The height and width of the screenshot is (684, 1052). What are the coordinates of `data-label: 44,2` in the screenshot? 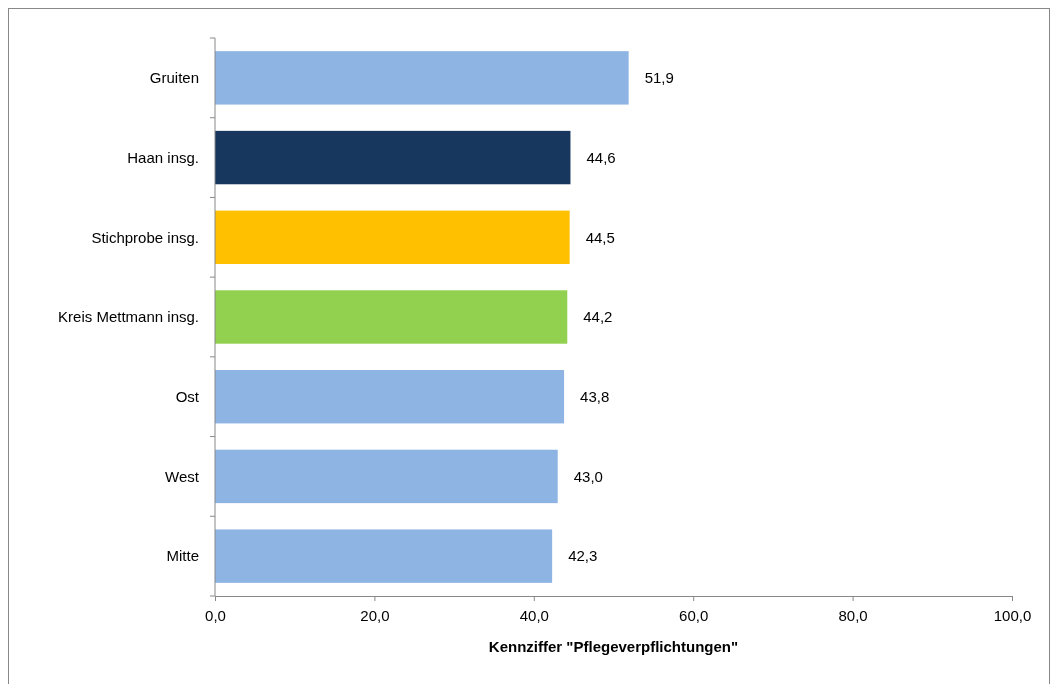 It's located at (598, 317).